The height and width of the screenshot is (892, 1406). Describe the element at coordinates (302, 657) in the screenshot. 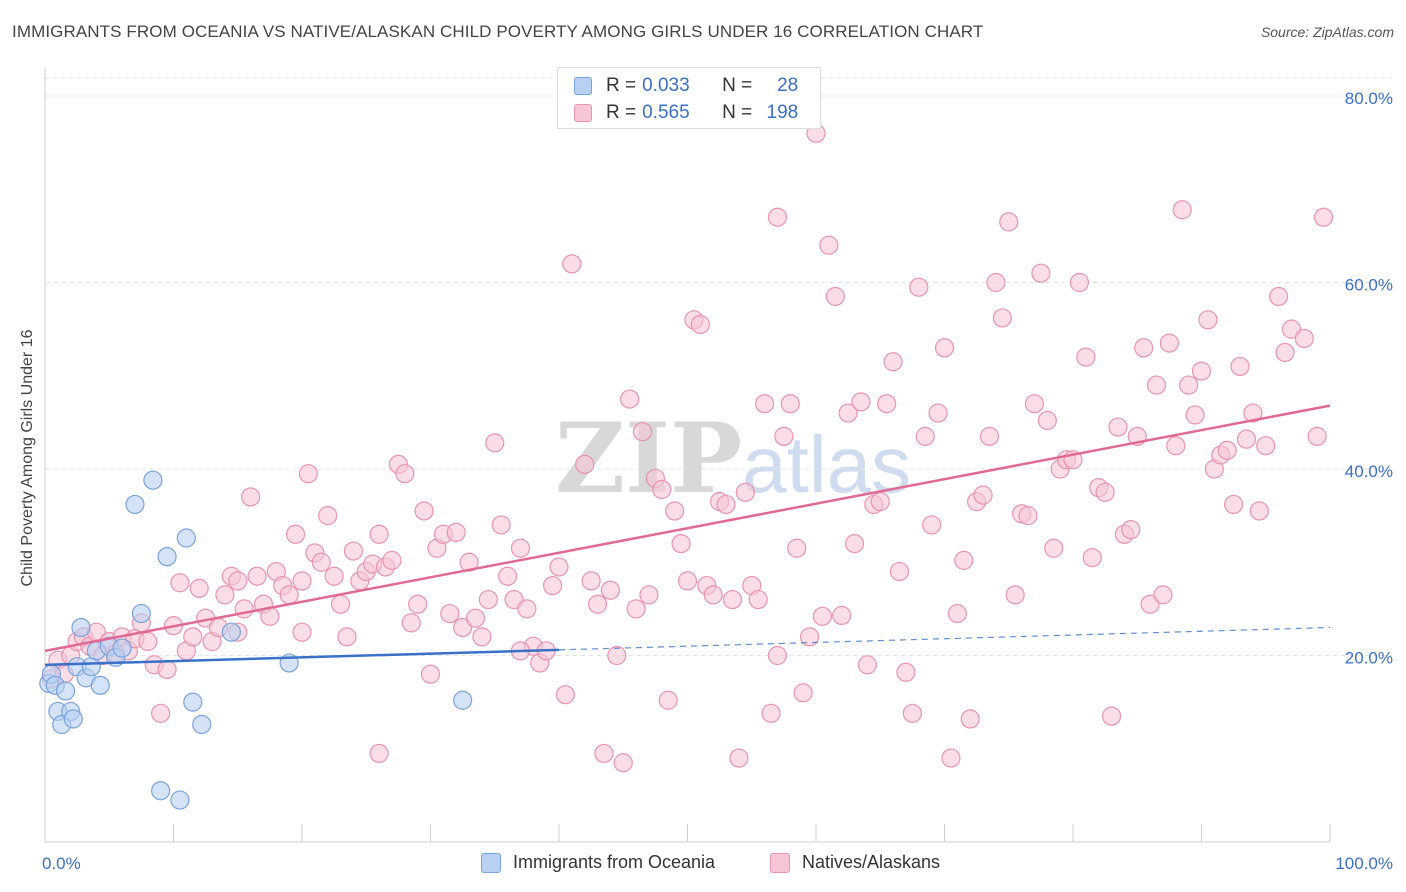

I see `trendline-oceania` at that location.